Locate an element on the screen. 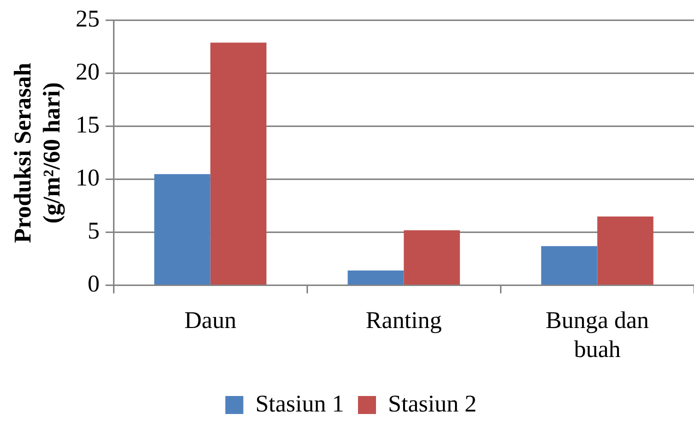  x-tick-label: Bunga dan buah is located at coordinates (597, 335).